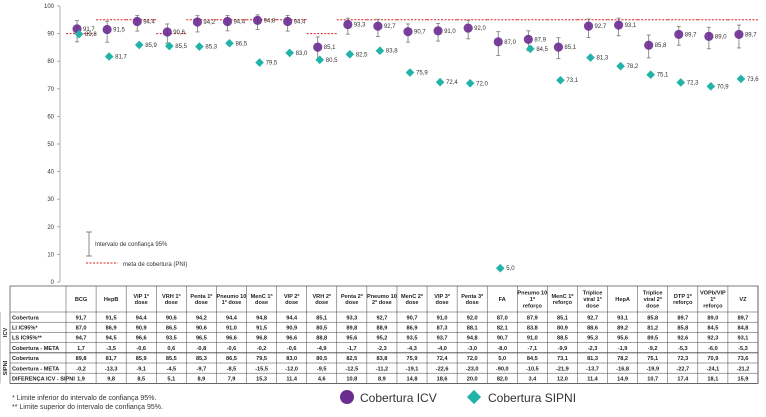 Image resolution: width=766 pixels, height=417 pixels. What do you see at coordinates (482, 84) in the screenshot?
I see `sipni-value-label: 72,0` at bounding box center [482, 84].